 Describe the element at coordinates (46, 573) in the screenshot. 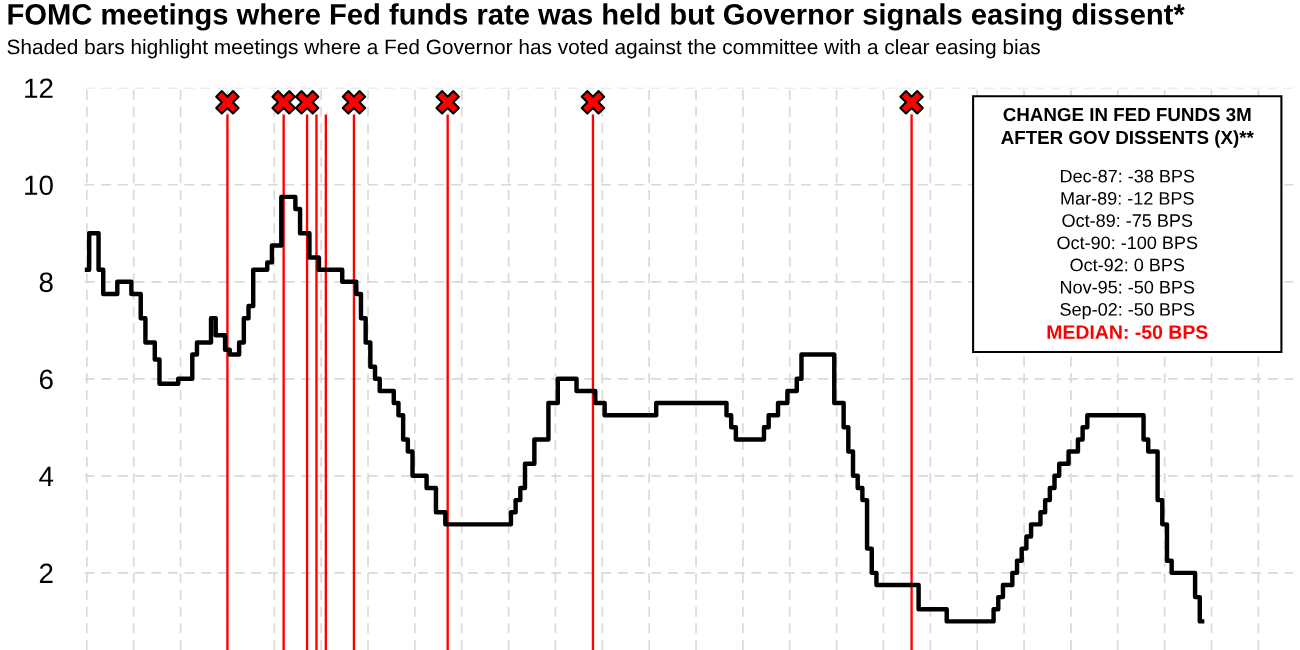

I see `y-tick-label: 2` at that location.